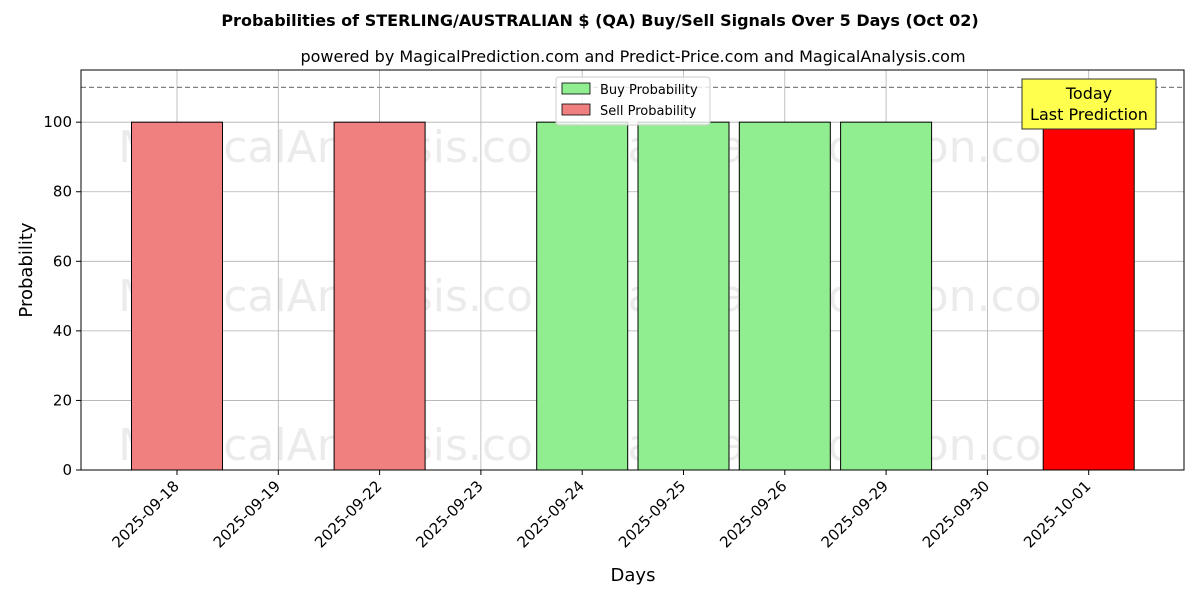  What do you see at coordinates (956, 514) in the screenshot?
I see `x-tick-label: 2025-09-30` at bounding box center [956, 514].